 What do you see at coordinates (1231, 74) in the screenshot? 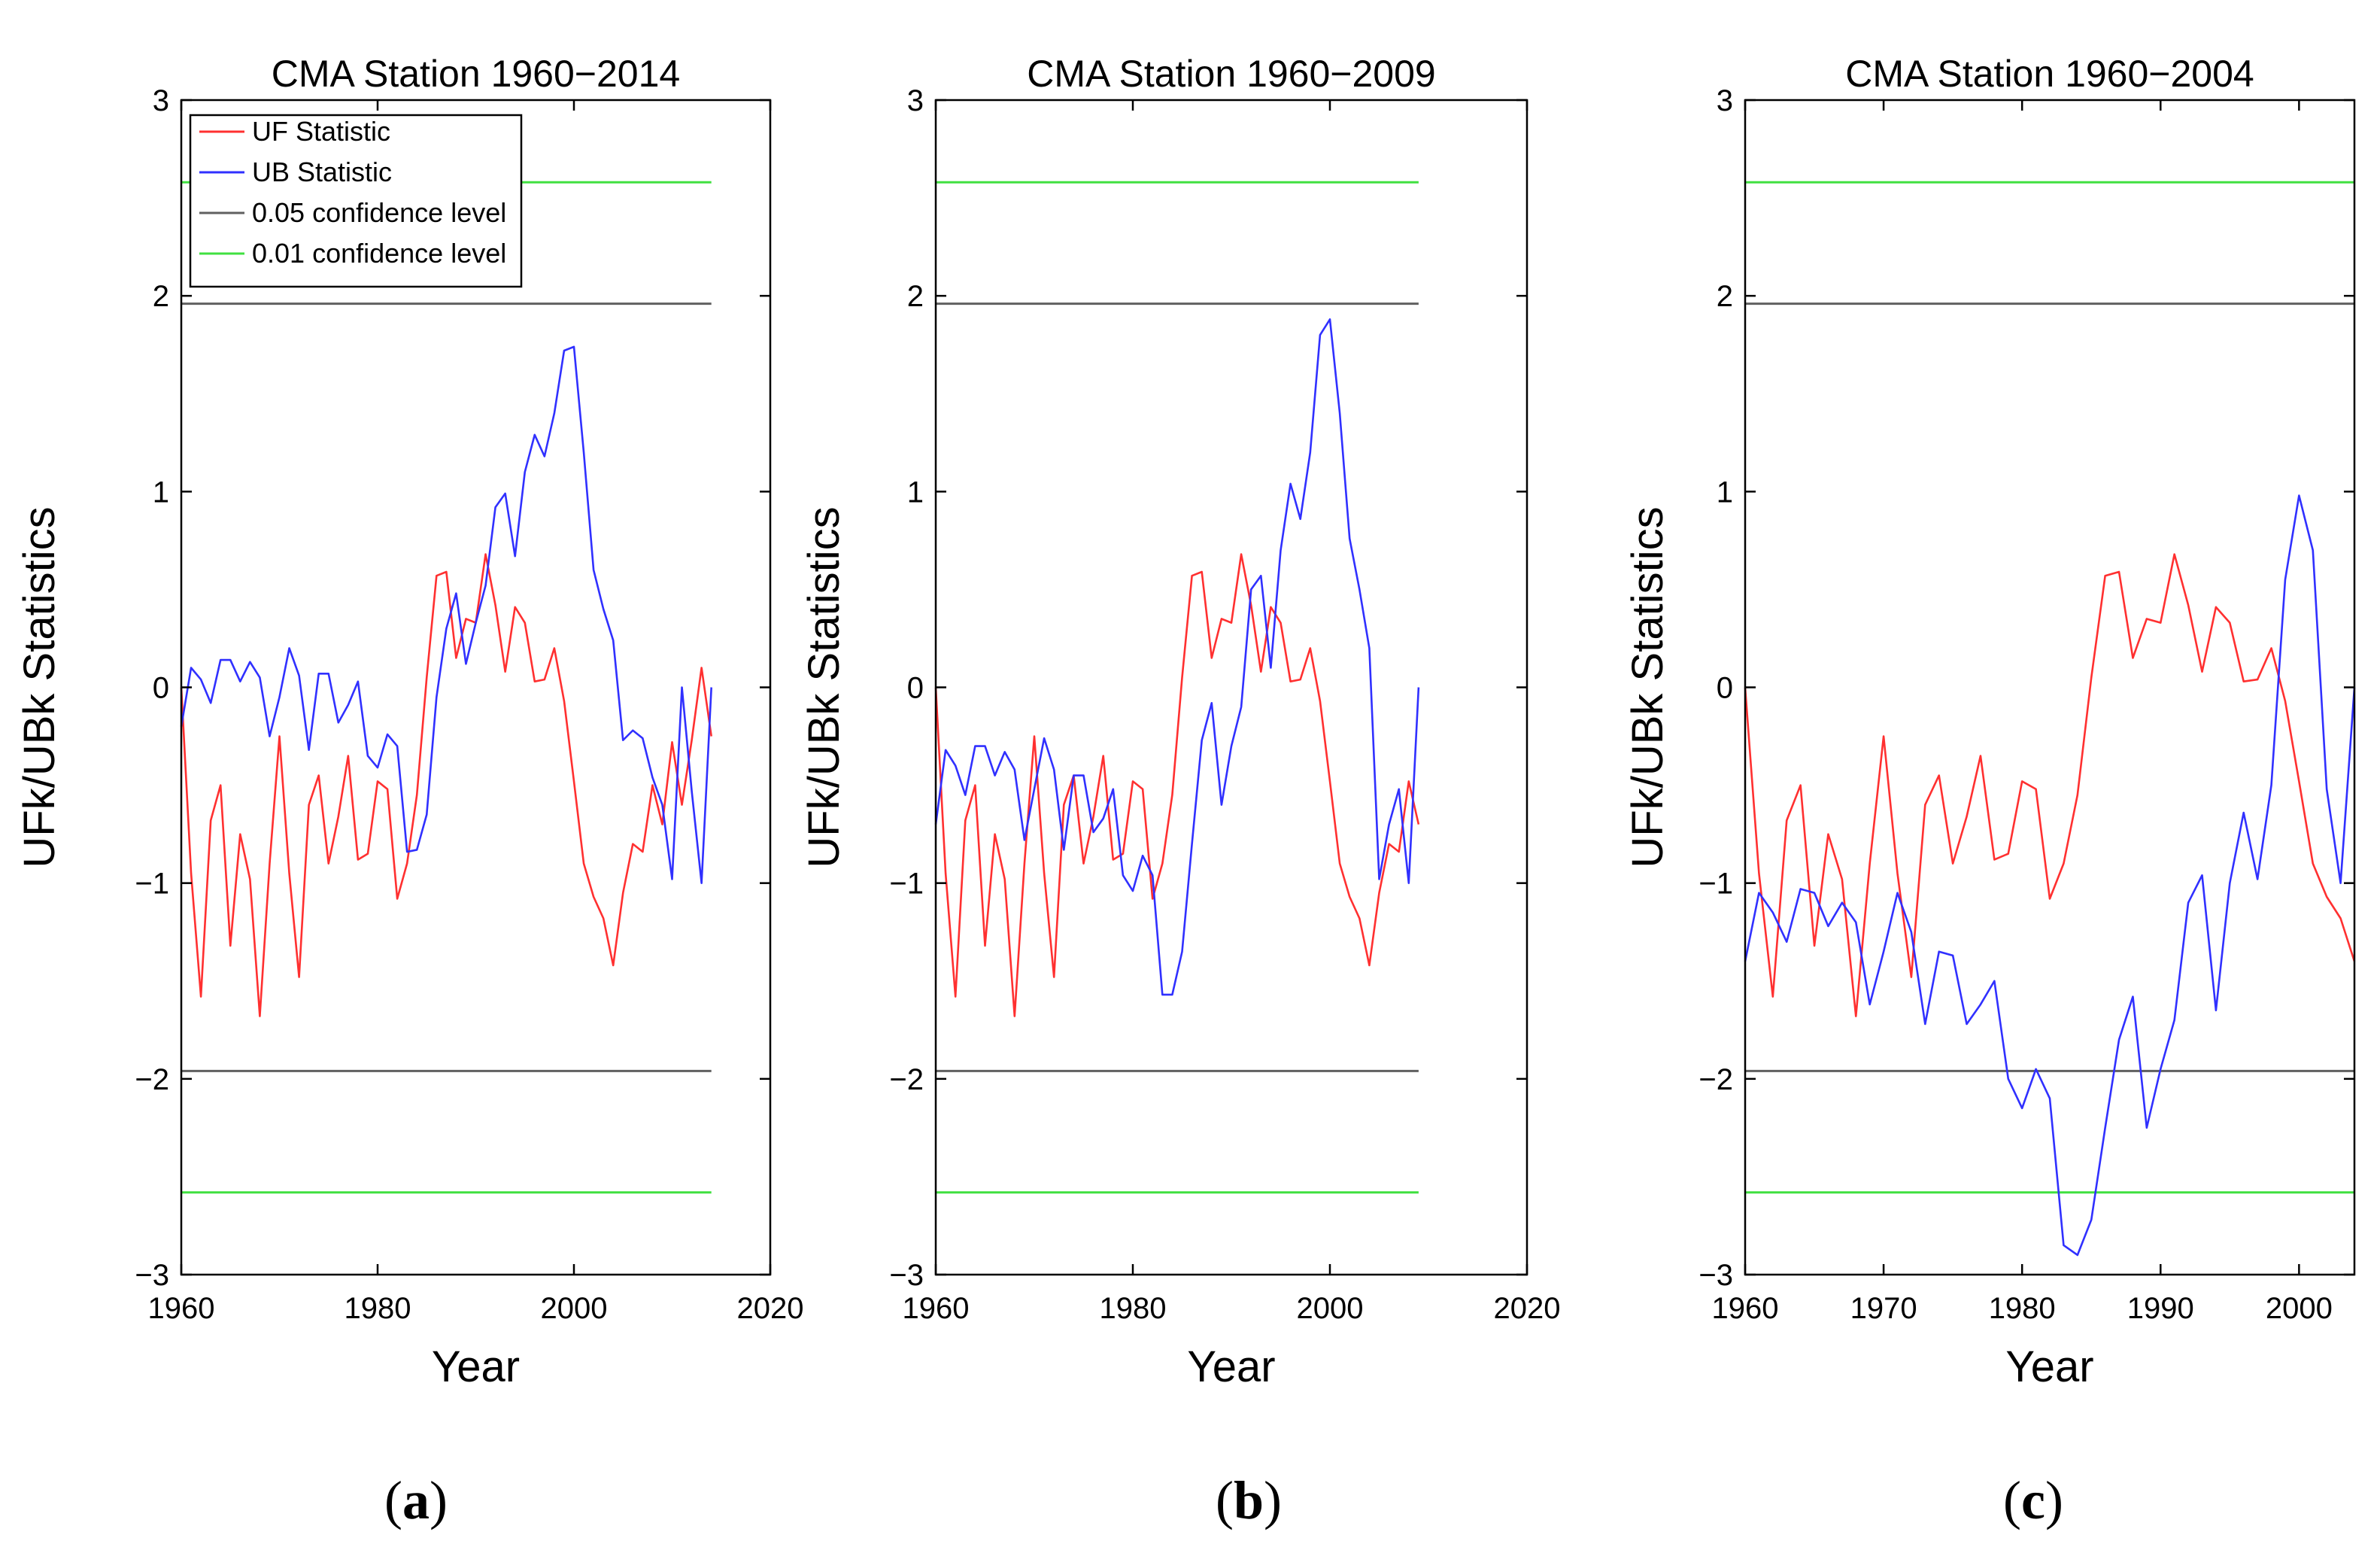
I see `panel-title: CMA Station 1960−2009` at bounding box center [1231, 74].